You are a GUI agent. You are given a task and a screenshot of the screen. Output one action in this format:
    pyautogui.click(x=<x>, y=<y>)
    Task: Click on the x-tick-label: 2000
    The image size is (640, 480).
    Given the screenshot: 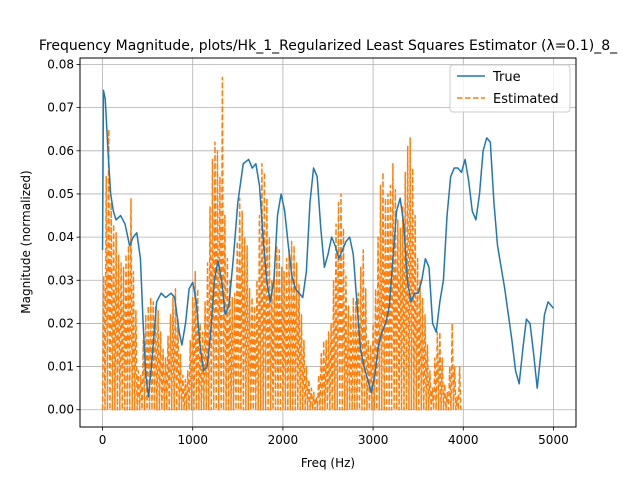 What is the action you would take?
    pyautogui.click(x=283, y=440)
    